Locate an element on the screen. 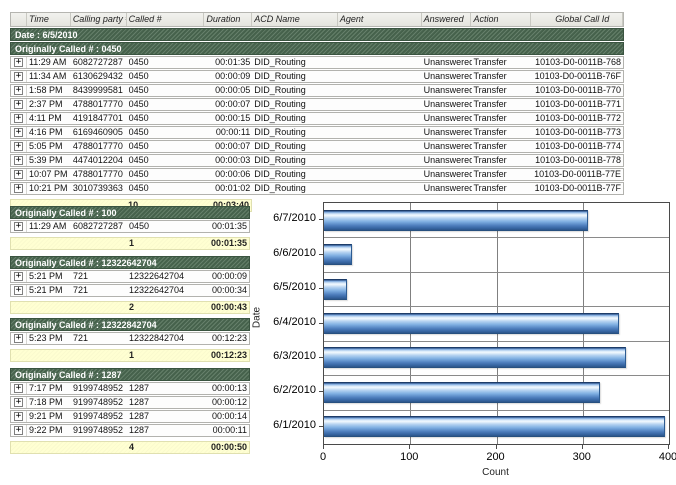 This screenshot has height=485, width=676. x-tick-label: 0 is located at coordinates (323, 457).